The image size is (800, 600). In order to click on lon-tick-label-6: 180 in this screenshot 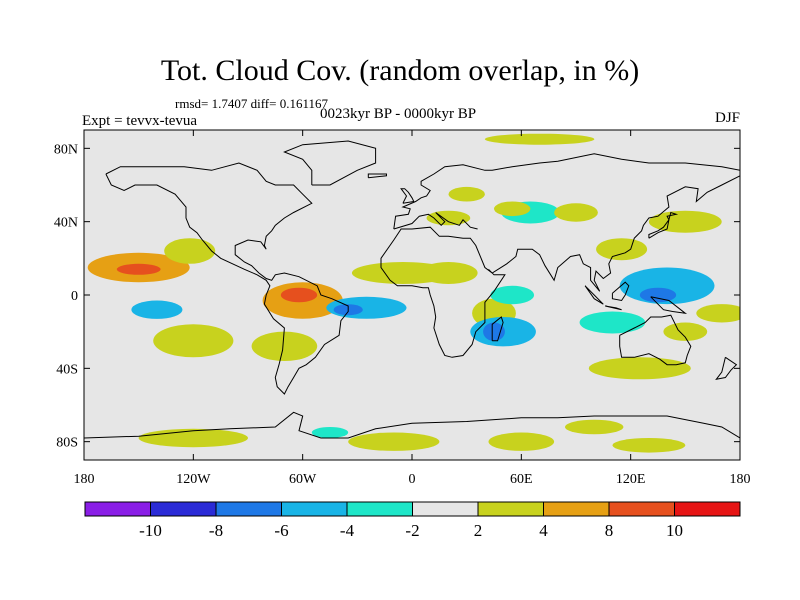, I will do `click(740, 479)`.